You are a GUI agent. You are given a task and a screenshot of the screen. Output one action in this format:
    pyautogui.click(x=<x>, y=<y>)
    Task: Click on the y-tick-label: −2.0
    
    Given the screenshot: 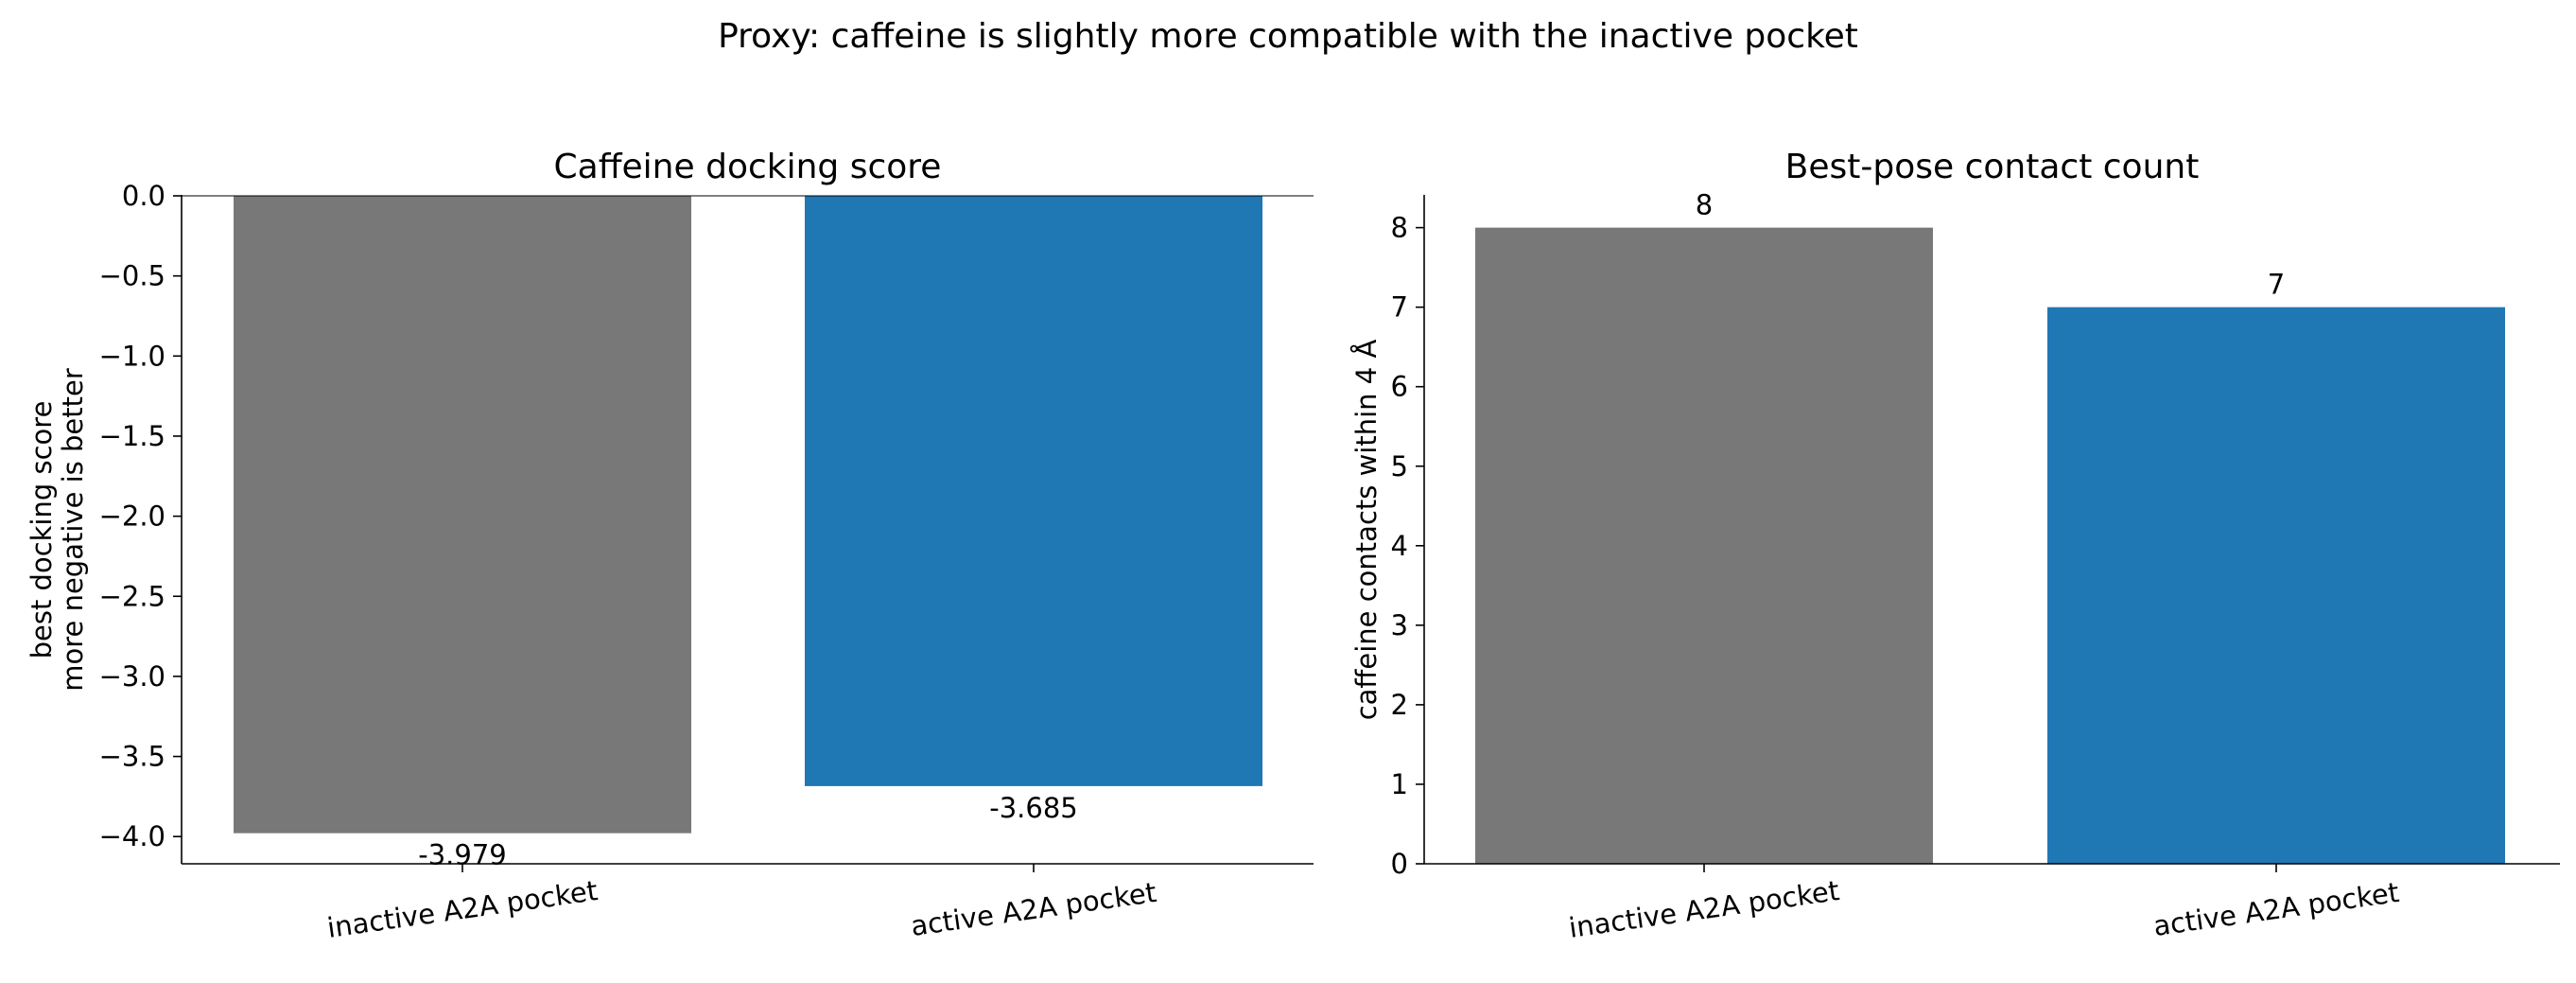 What is the action you would take?
    pyautogui.click(x=132, y=516)
    